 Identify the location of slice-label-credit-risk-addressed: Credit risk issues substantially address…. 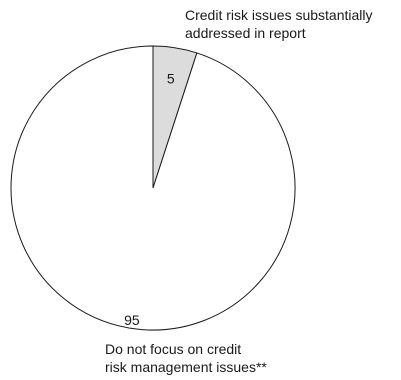
(279, 24).